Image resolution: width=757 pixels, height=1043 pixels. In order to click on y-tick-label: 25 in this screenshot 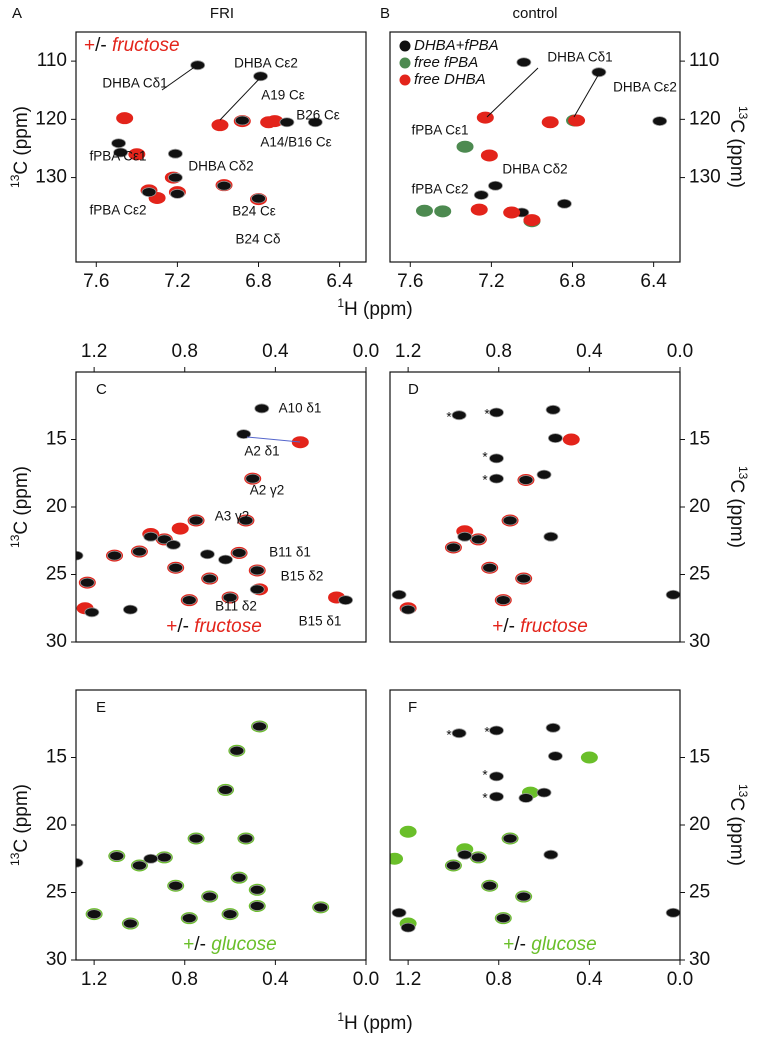, I will do `click(699, 892)`.